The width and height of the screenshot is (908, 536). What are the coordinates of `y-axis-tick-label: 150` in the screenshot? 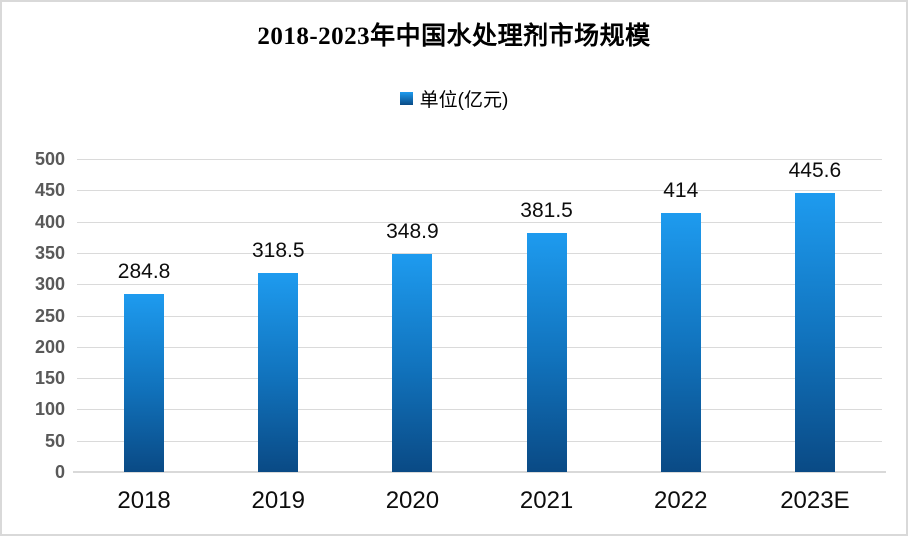 It's located at (49, 378).